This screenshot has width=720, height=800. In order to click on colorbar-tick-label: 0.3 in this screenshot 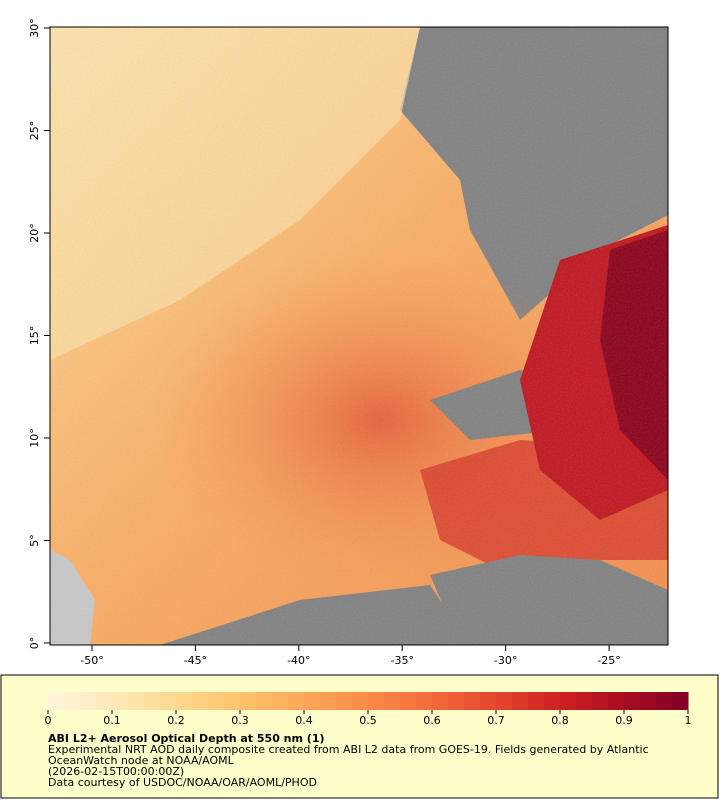, I will do `click(240, 720)`.